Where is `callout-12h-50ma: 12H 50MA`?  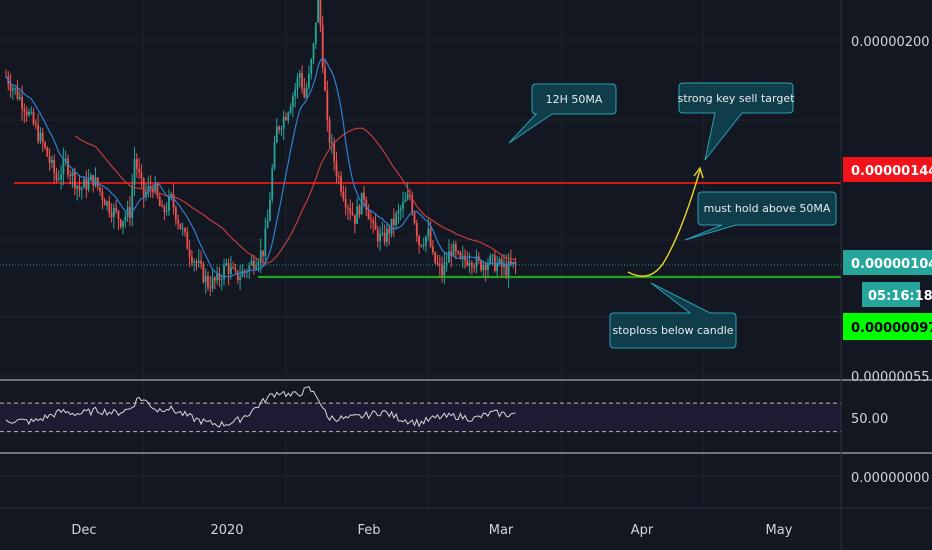
callout-12h-50ma: 12H 50MA is located at coordinates (562, 113).